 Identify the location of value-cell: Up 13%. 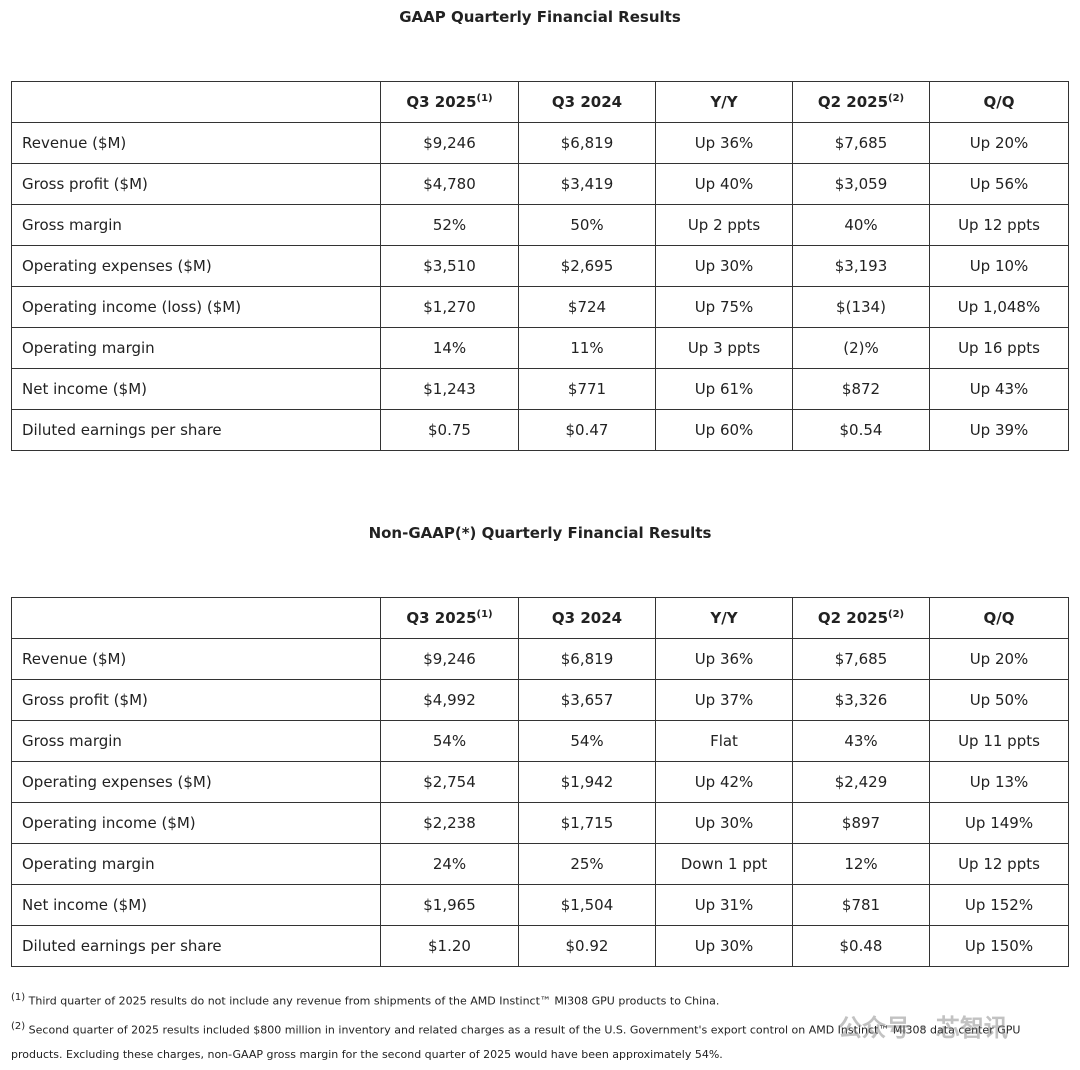
(999, 782).